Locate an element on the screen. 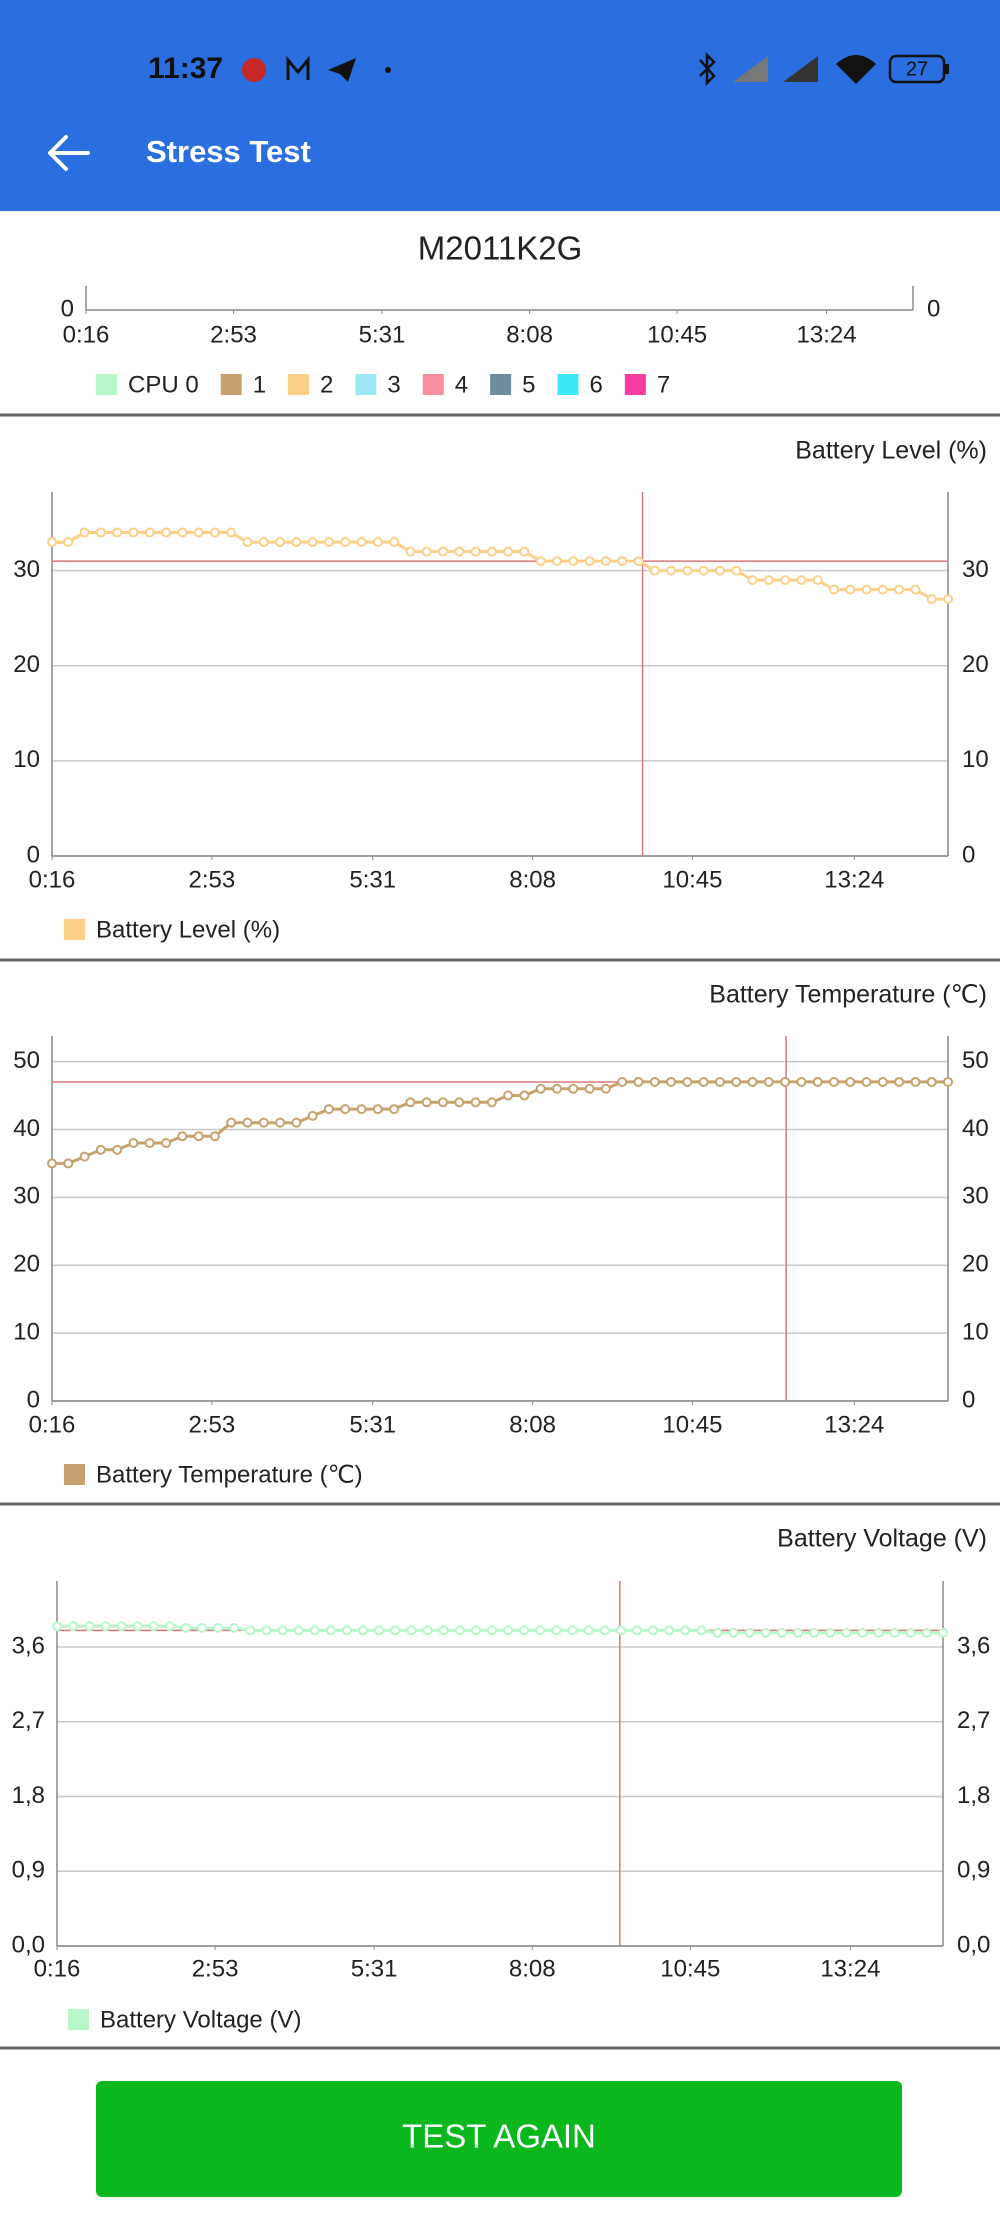 Image resolution: width=1000 pixels, height=2222 pixels. y-tick-label: 0,0 is located at coordinates (28, 1944).